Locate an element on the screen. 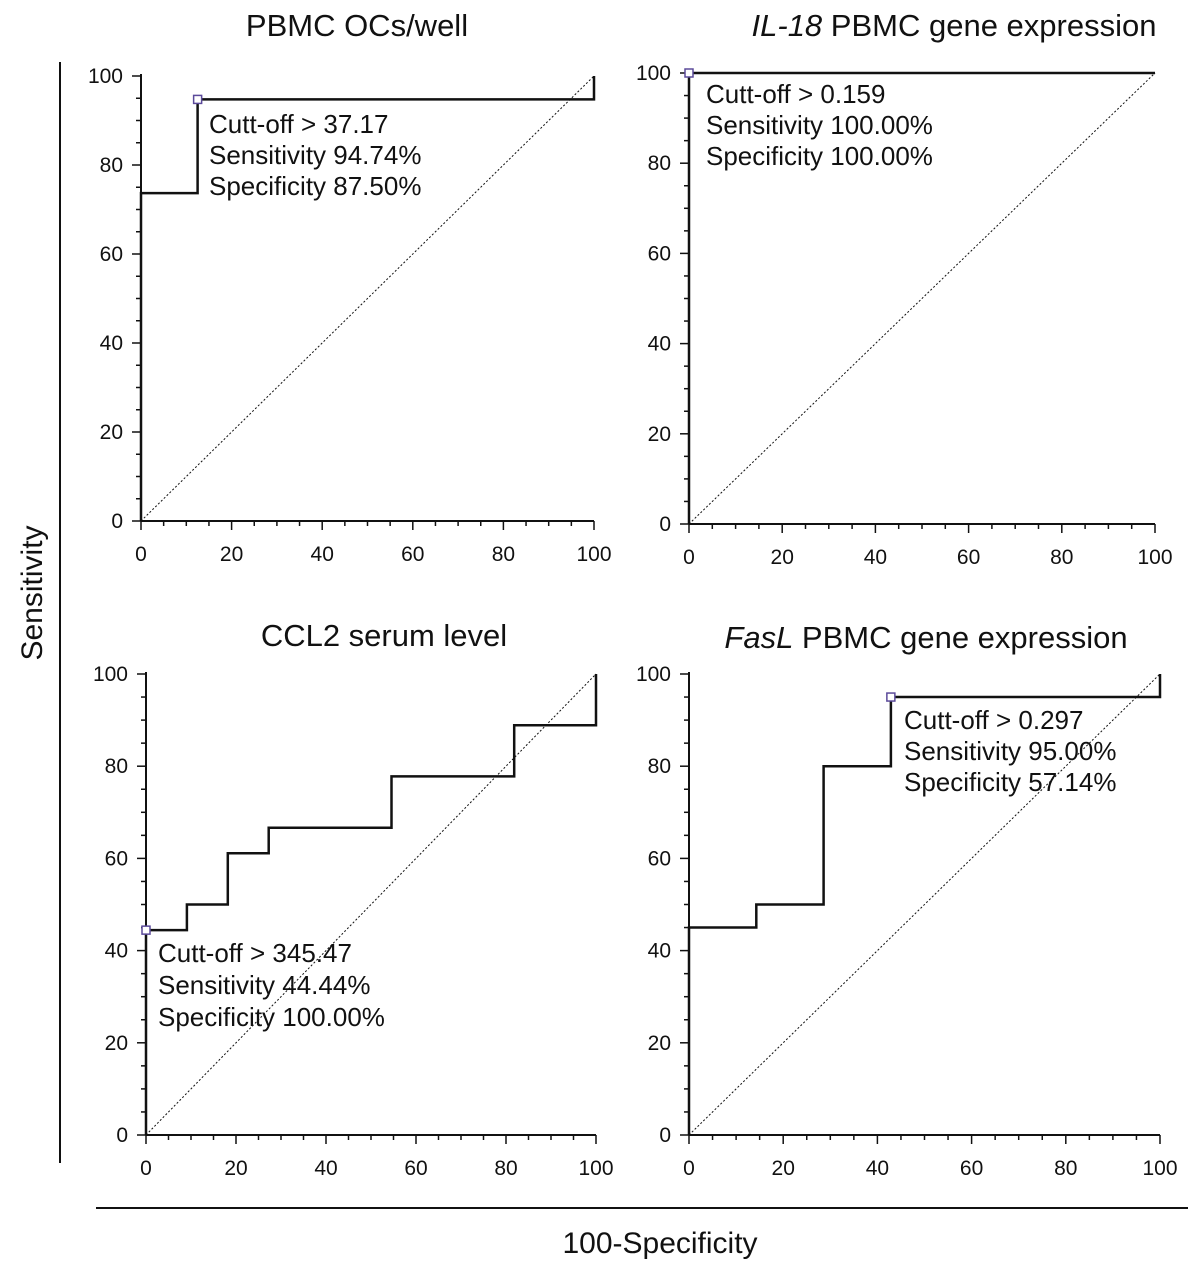 The height and width of the screenshot is (1264, 1203). cutoff-annotation-line: Cutt-off > 0.159 is located at coordinates (795, 94).